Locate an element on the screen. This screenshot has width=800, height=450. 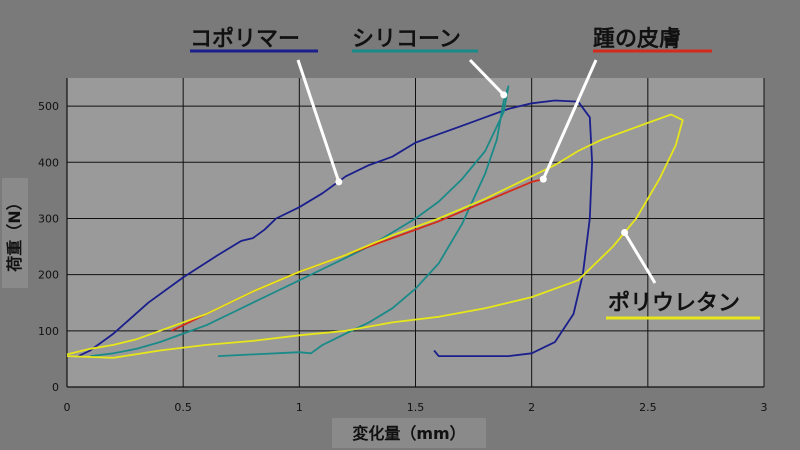
y-ticks: 0 100 200 300 400 500 is located at coordinates (48, 247).